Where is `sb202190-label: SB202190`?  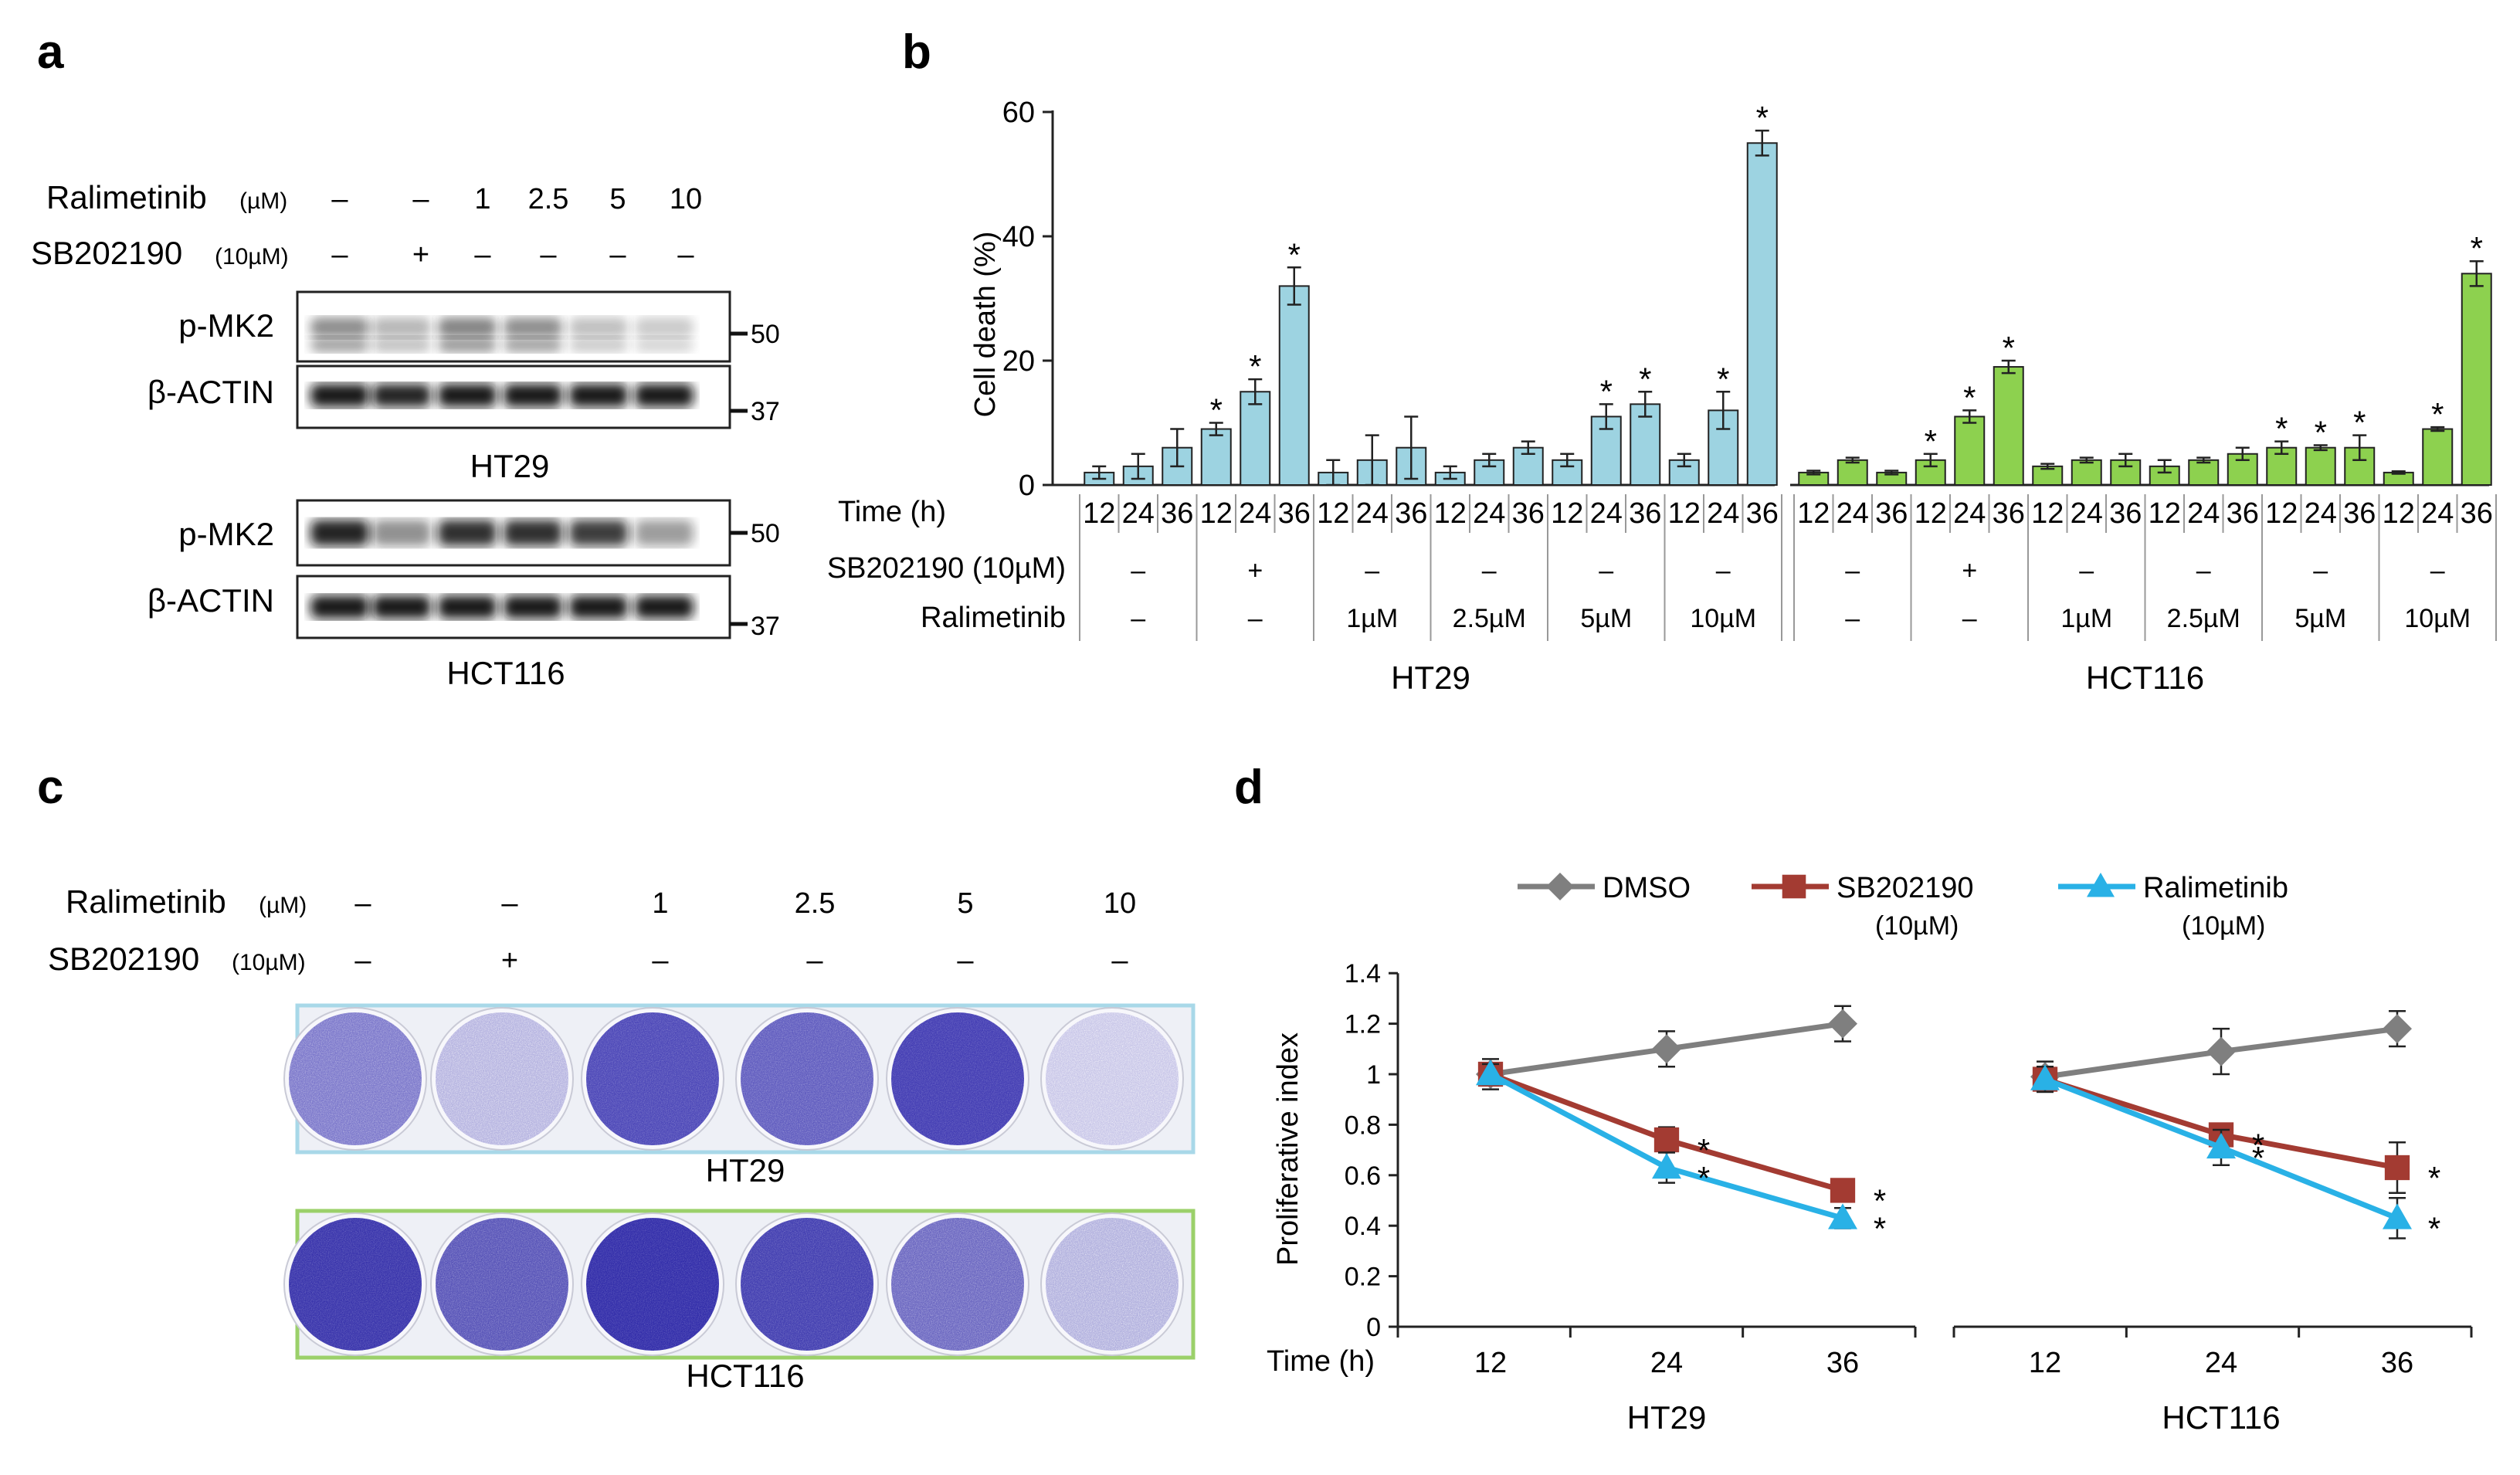
sb202190-label: SB202190 is located at coordinates (106, 253).